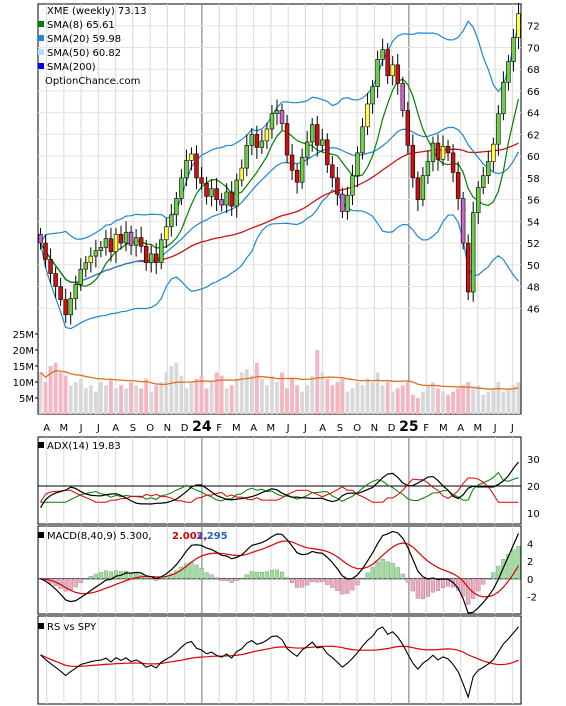  Describe the element at coordinates (167, 428) in the screenshot. I see `x-tick-label: N` at that location.